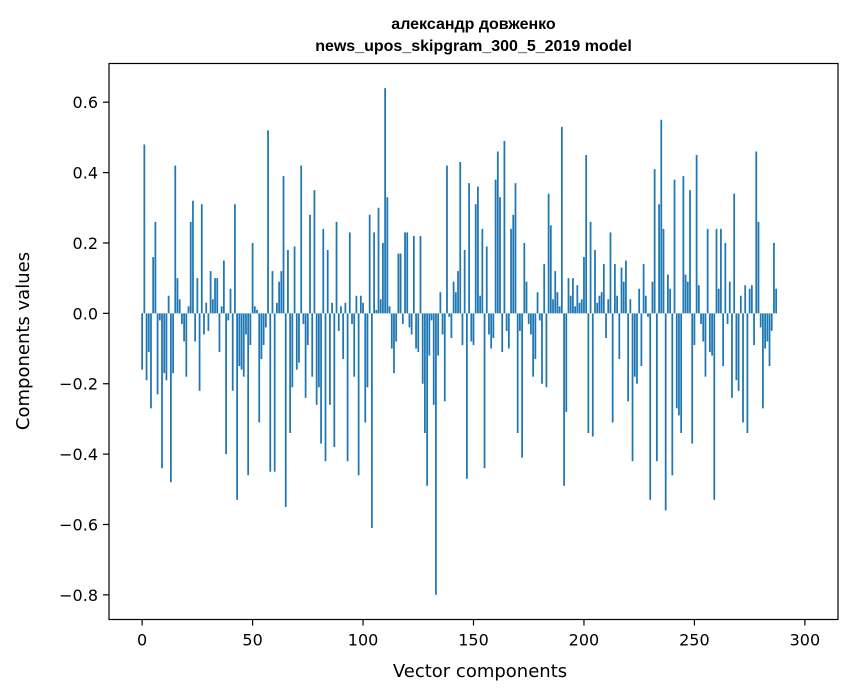 Image resolution: width=867 pixels, height=696 pixels. Describe the element at coordinates (473, 640) in the screenshot. I see `x-tick-label: 150` at that location.